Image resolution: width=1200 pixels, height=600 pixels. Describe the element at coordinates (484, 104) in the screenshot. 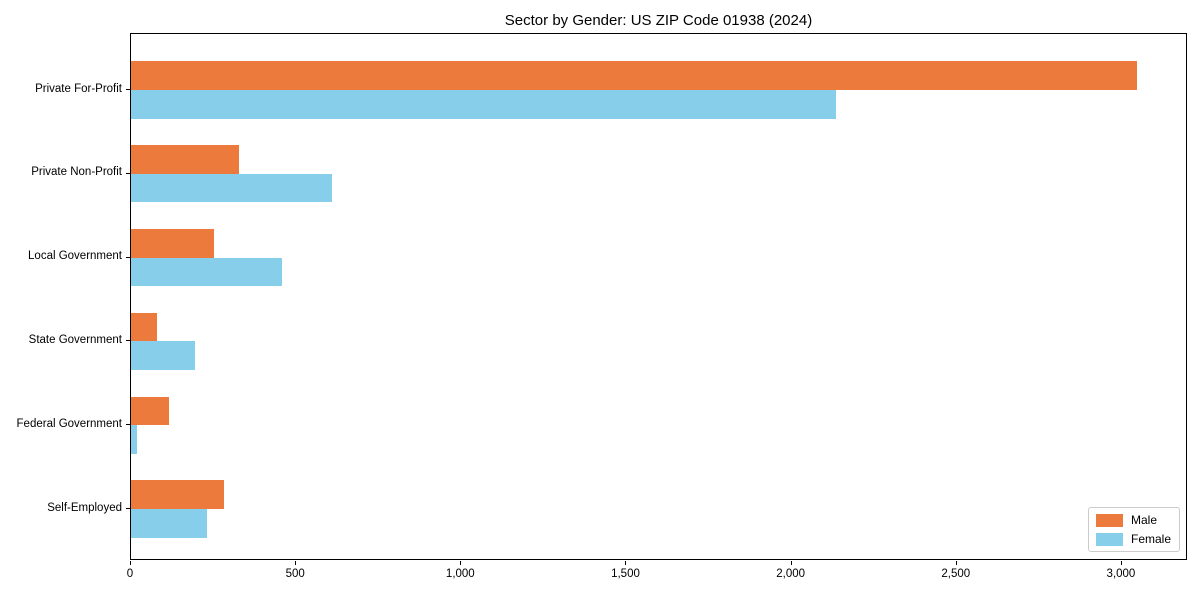

I see `bar-female-private-for-profit` at that location.